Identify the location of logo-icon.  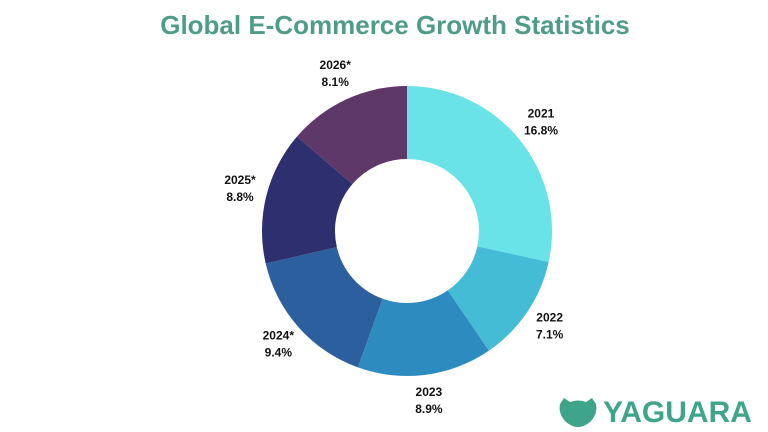
(578, 412).